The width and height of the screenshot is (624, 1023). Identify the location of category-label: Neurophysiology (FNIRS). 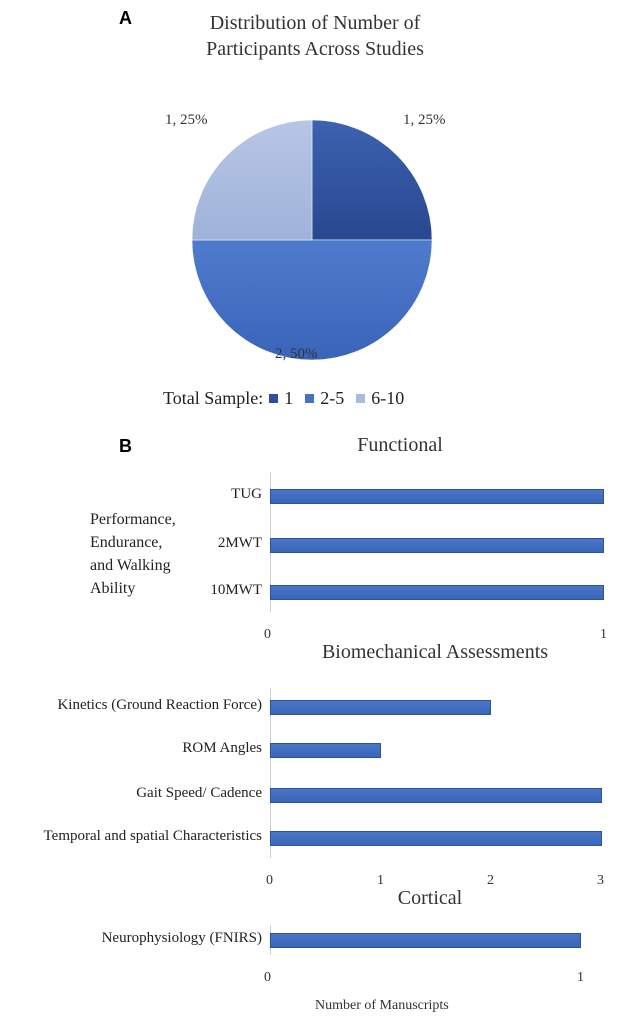
(181, 938).